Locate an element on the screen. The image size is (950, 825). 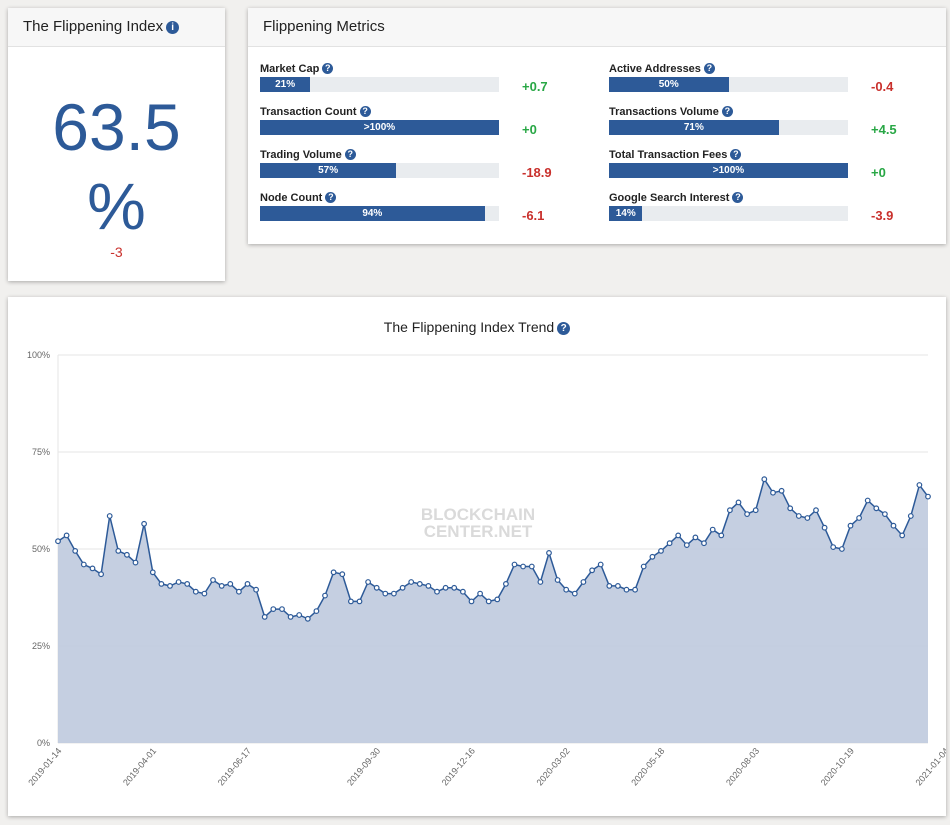
metric-progress-fill: >100% is located at coordinates (379, 127).